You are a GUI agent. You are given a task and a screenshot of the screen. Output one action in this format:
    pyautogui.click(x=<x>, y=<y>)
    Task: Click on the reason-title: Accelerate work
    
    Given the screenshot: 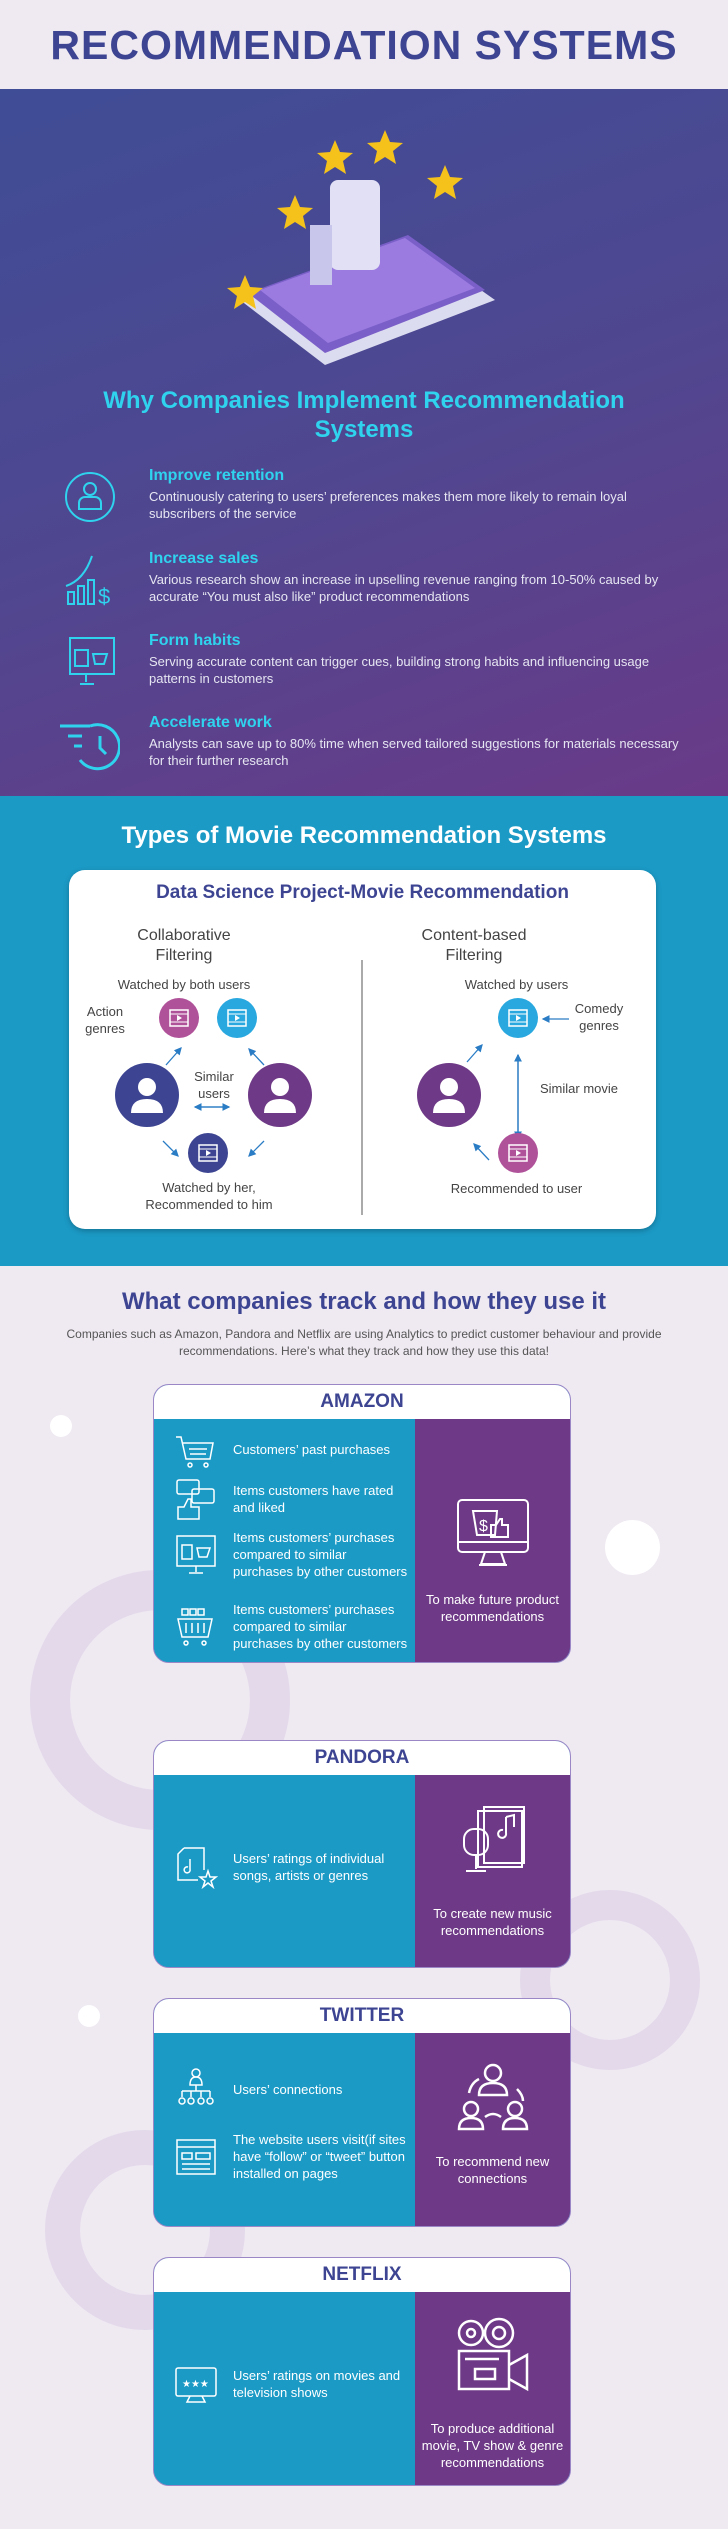 What is the action you would take?
    pyautogui.click(x=210, y=722)
    